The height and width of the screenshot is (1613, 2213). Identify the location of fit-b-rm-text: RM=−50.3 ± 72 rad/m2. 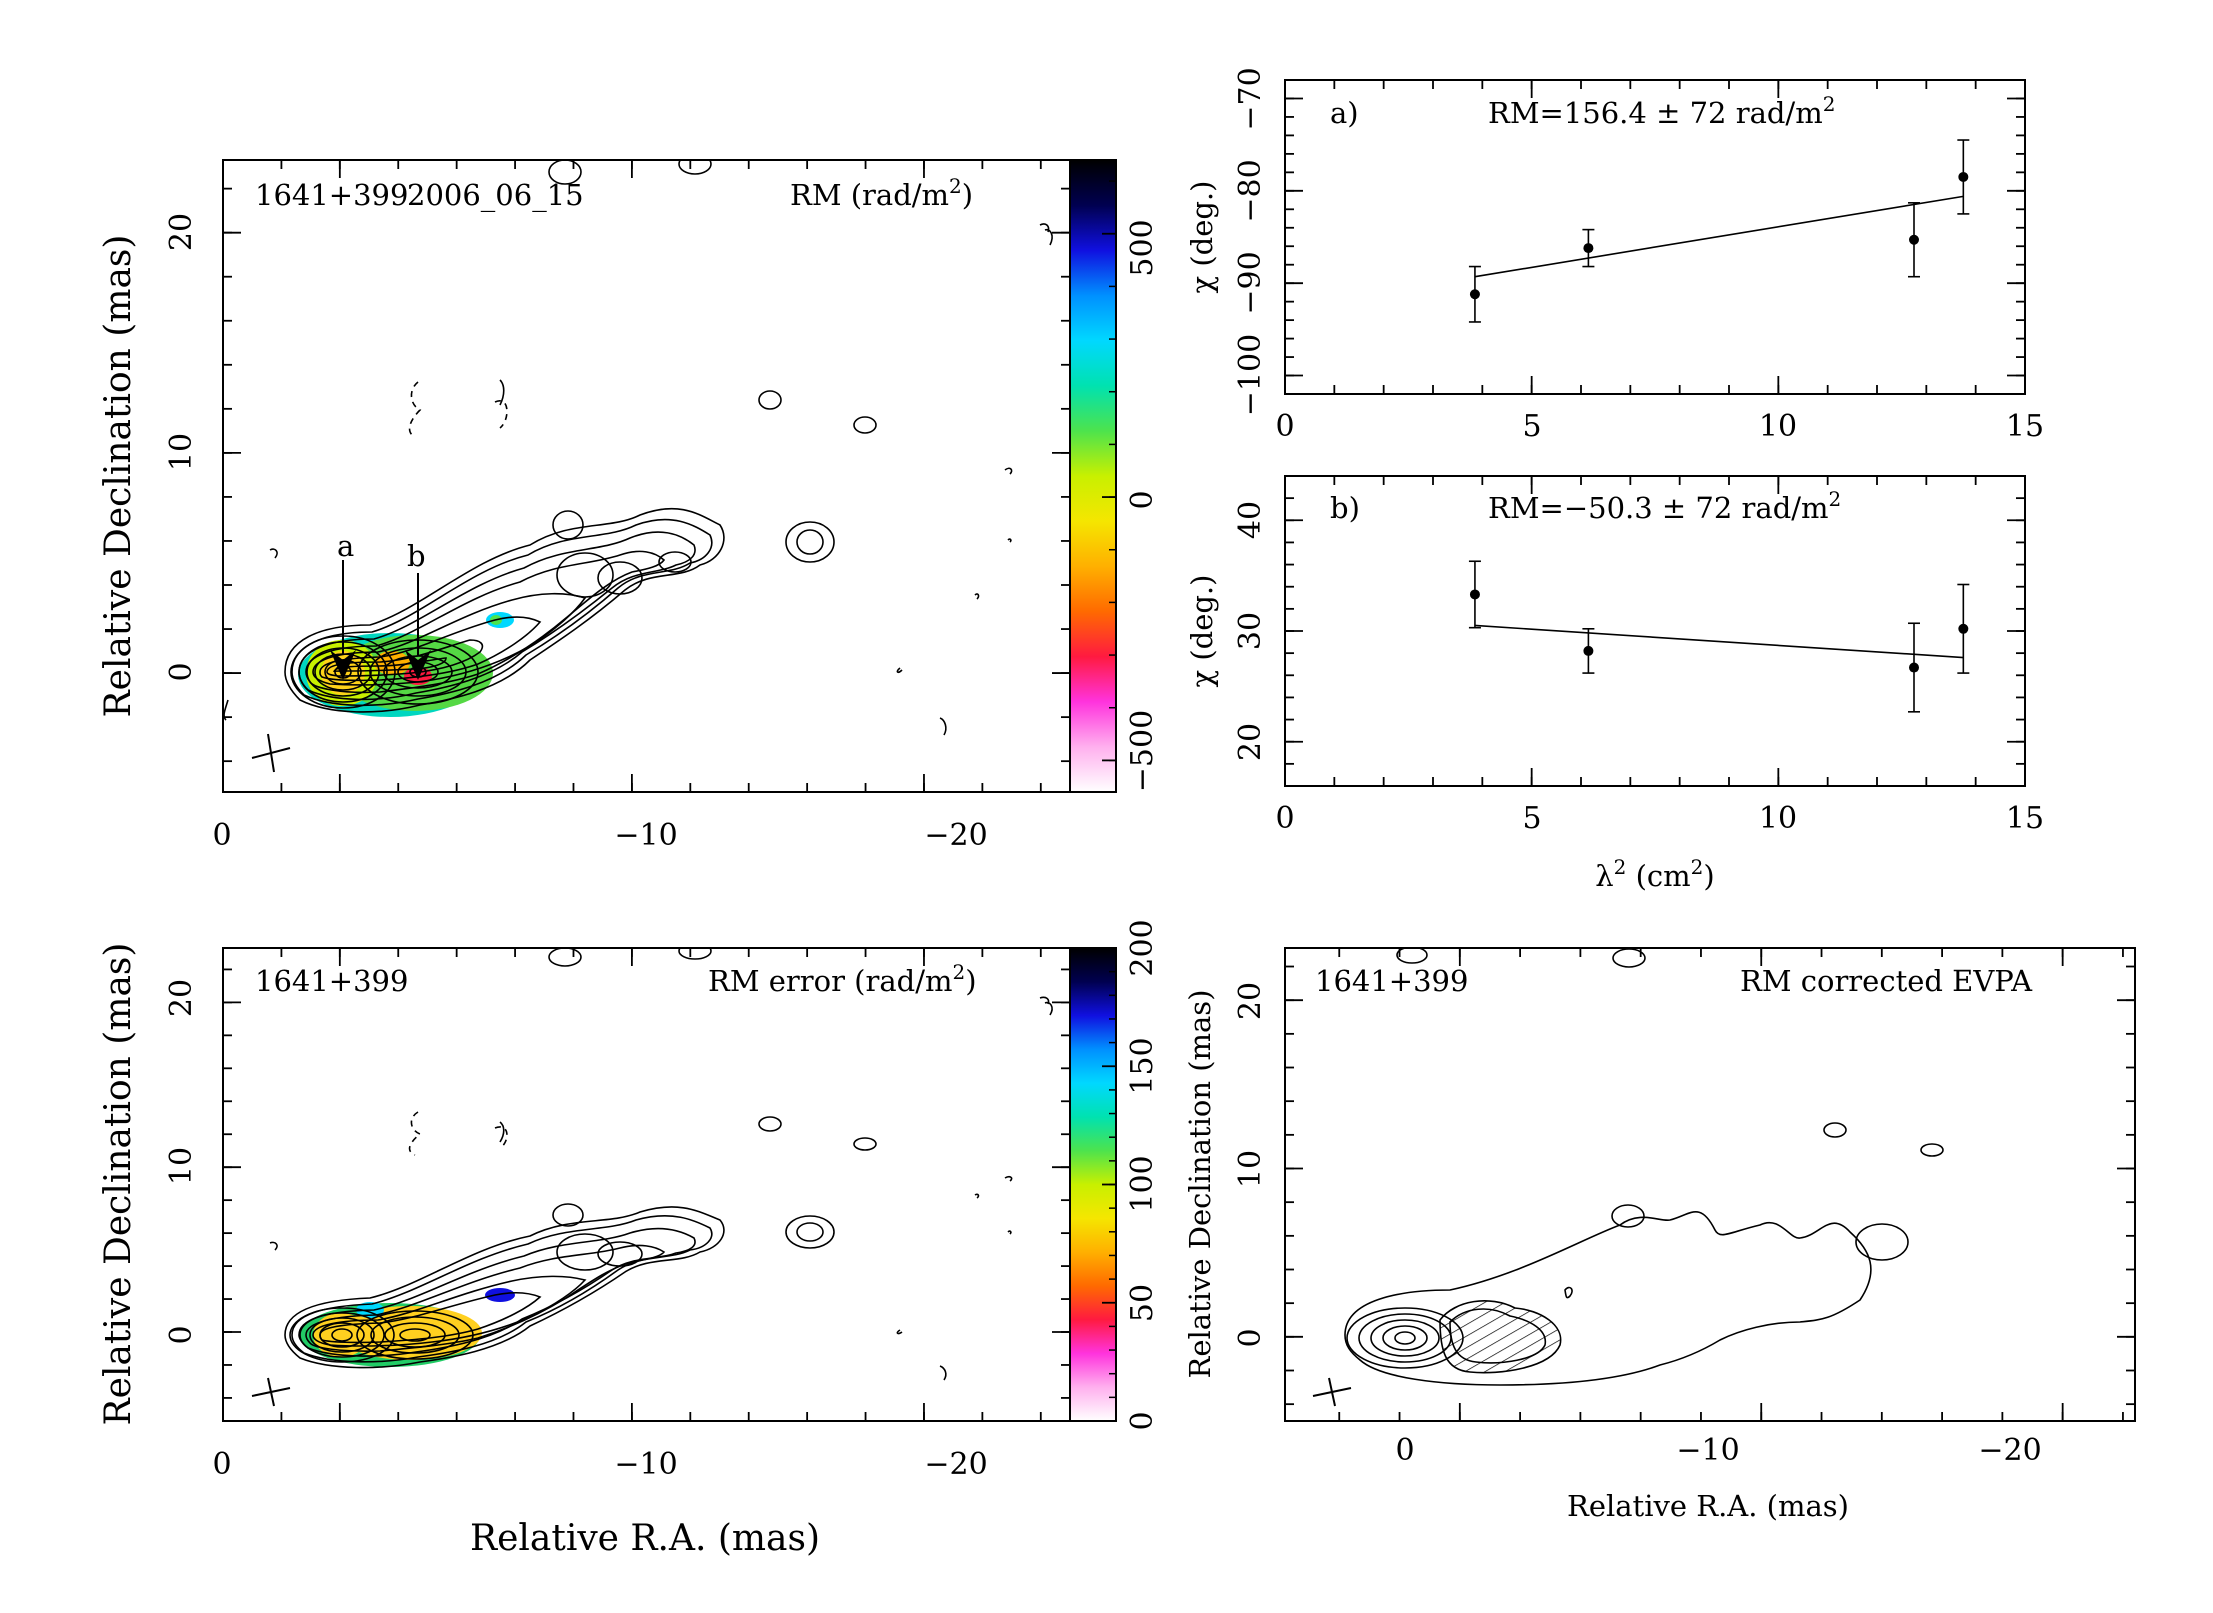
(1664, 506).